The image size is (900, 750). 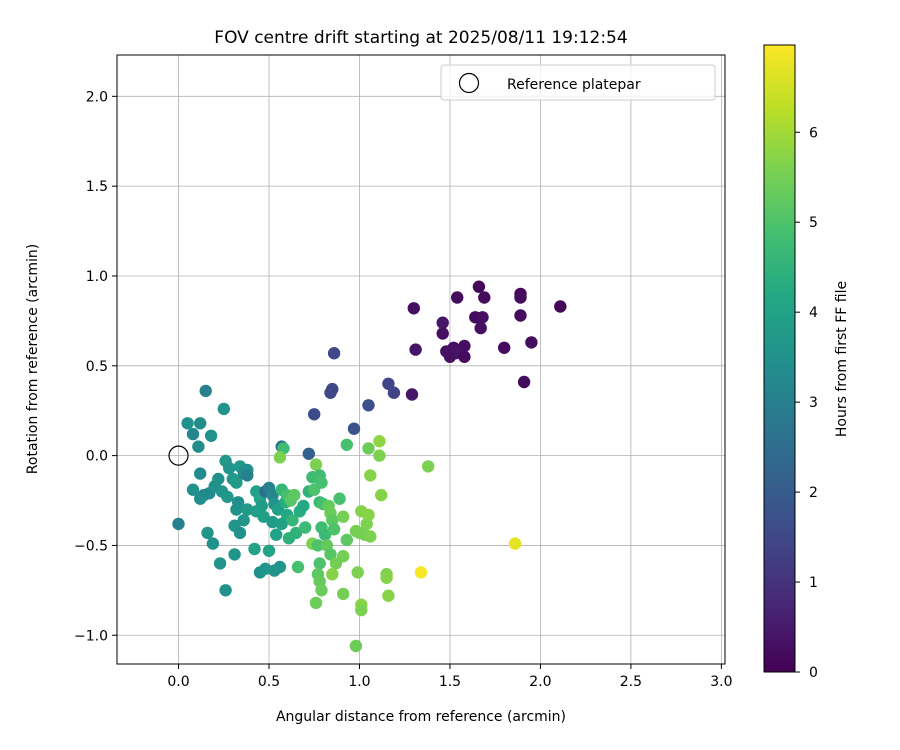 I want to click on colorbar-tick-label: 3, so click(x=813, y=403).